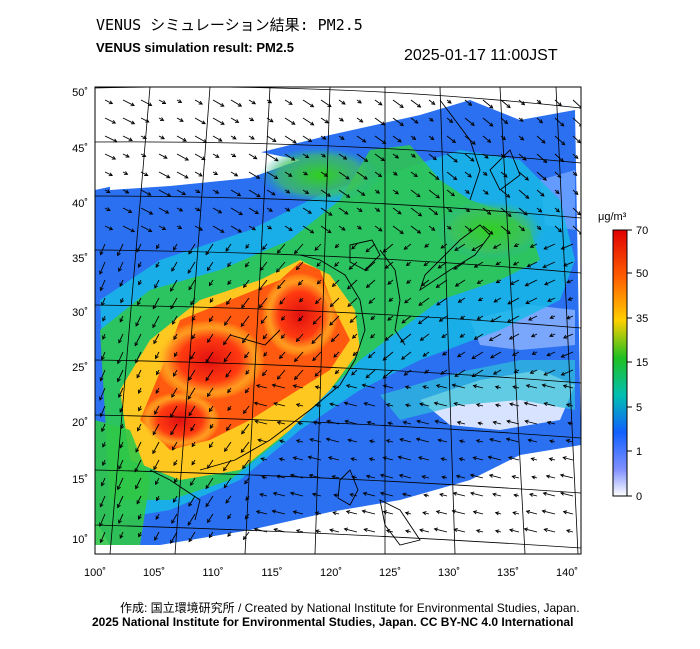  I want to click on colorbar: μg/m³ 70 50 35 15 5 1 0, so click(623, 357).